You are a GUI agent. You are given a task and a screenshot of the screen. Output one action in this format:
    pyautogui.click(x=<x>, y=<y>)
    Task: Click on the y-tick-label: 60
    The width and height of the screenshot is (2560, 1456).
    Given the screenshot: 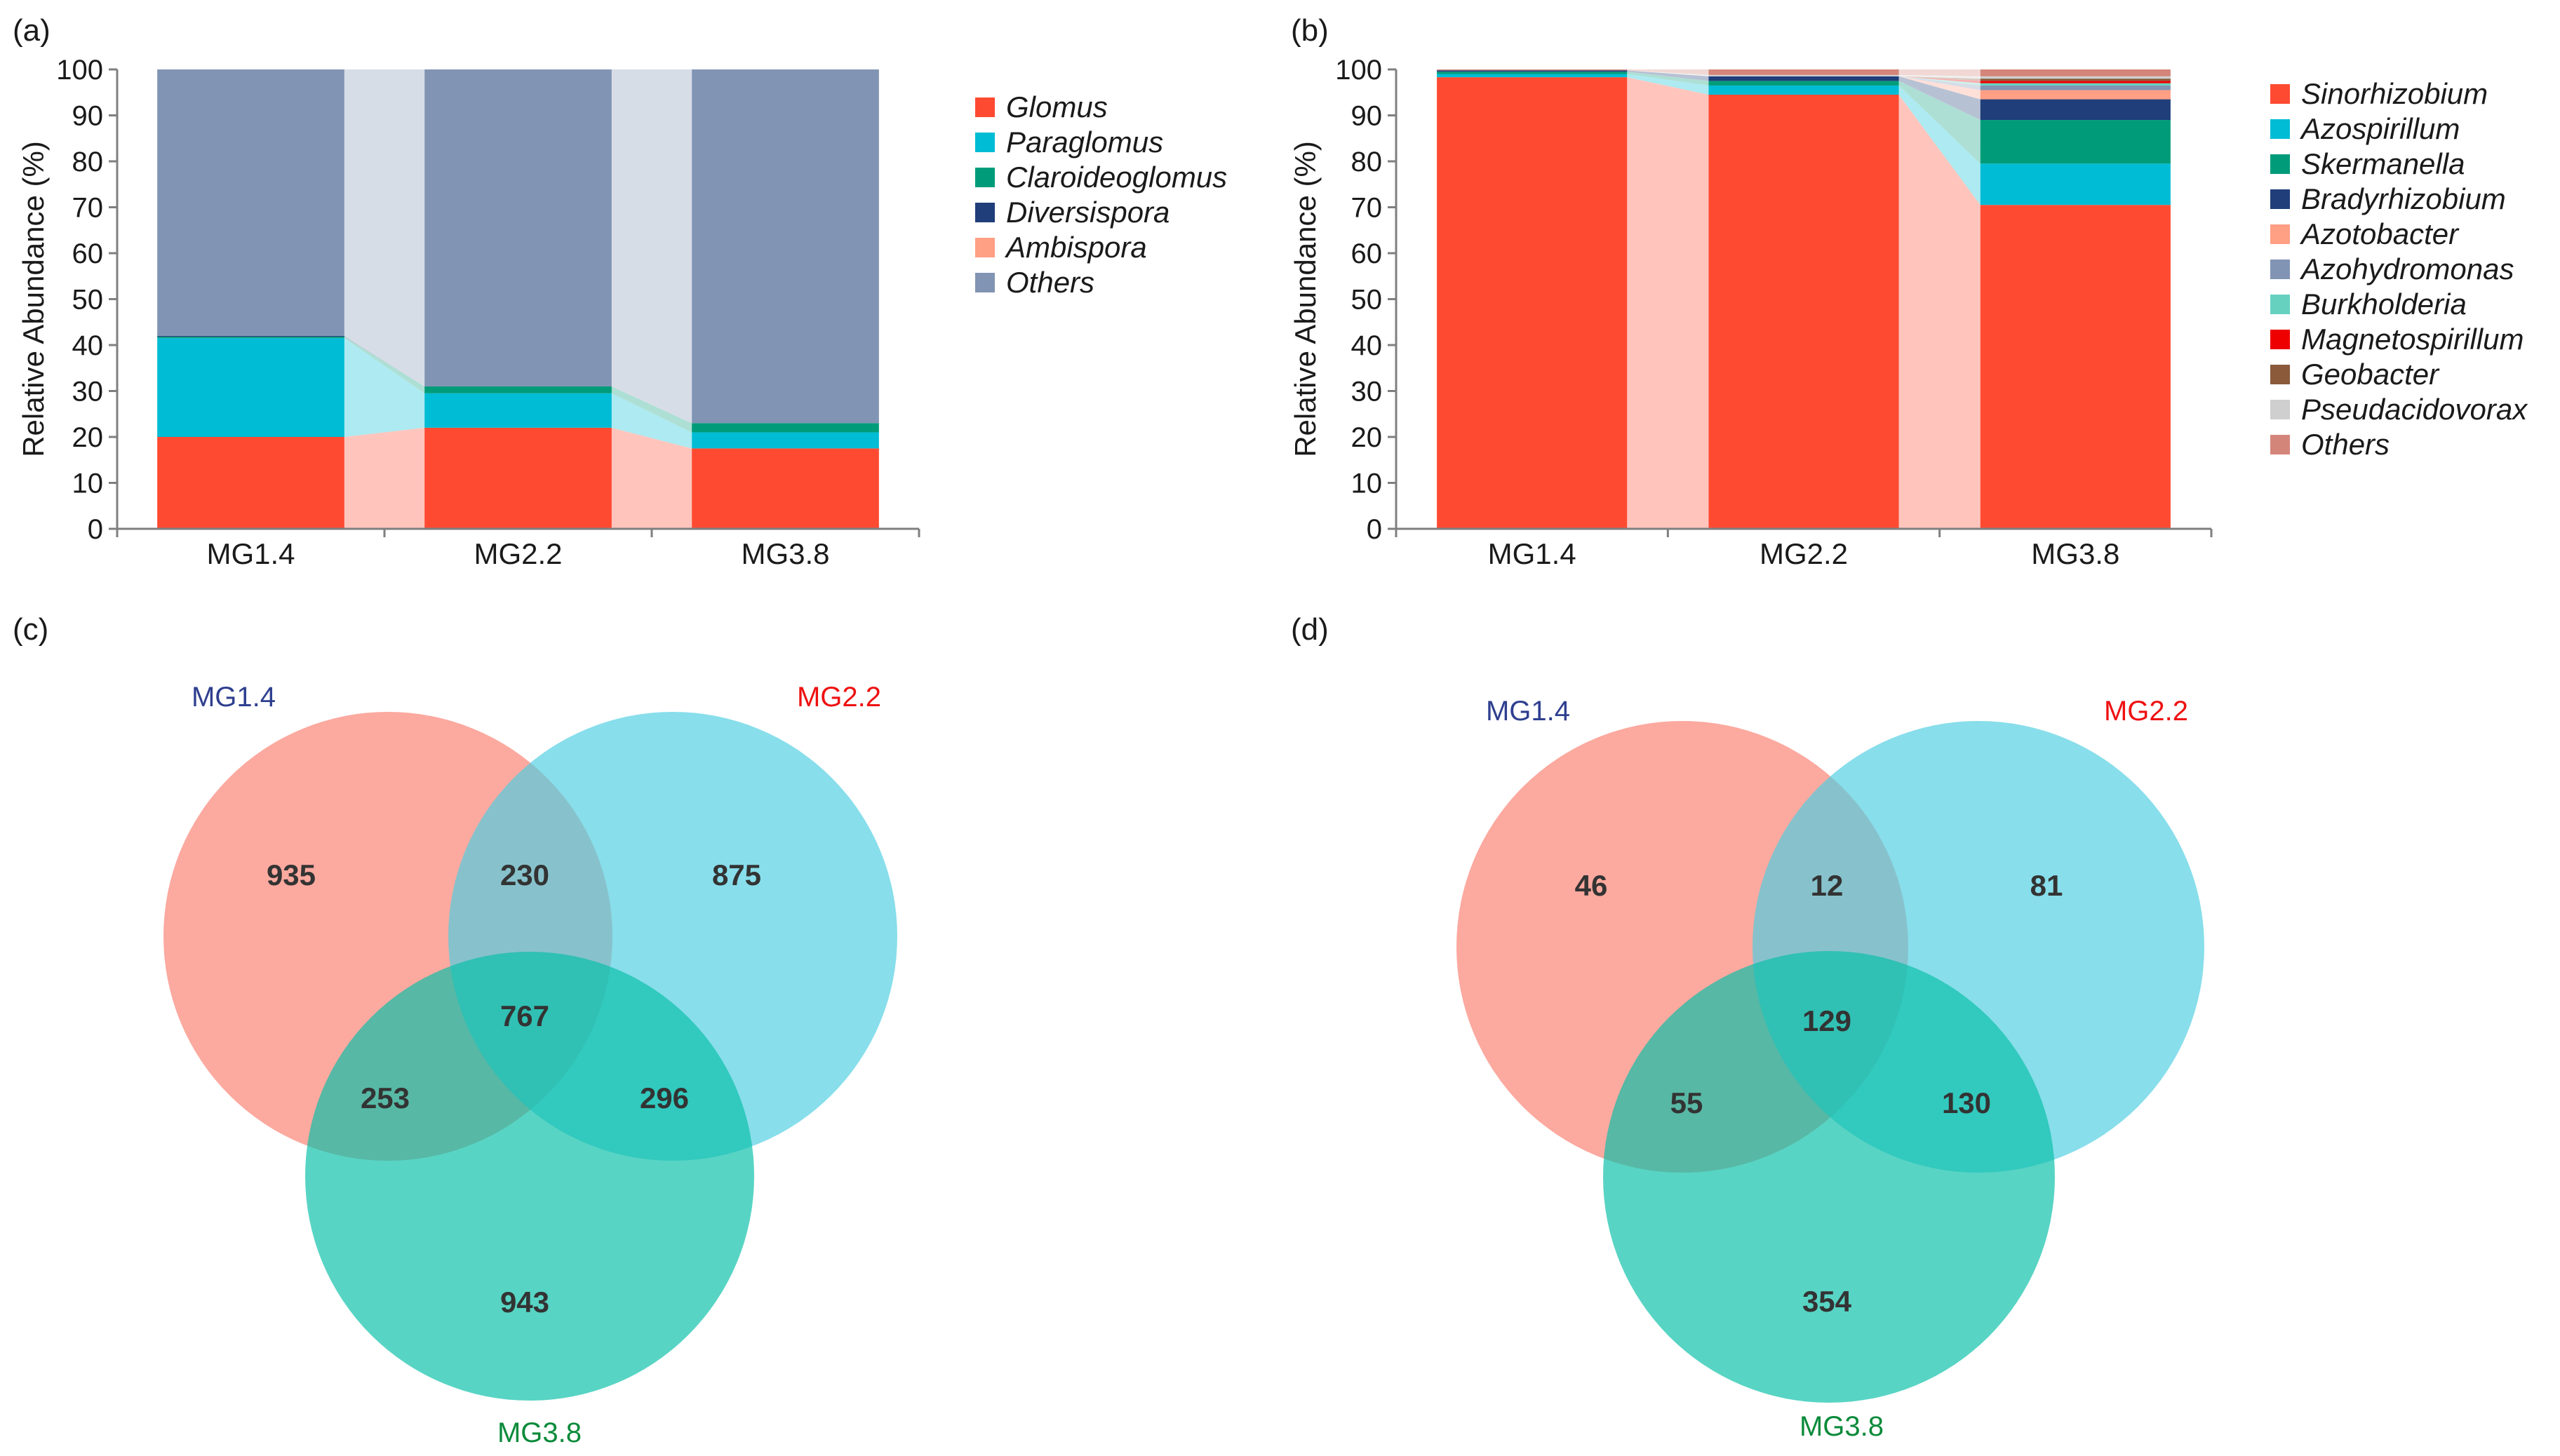 What is the action you would take?
    pyautogui.click(x=88, y=253)
    